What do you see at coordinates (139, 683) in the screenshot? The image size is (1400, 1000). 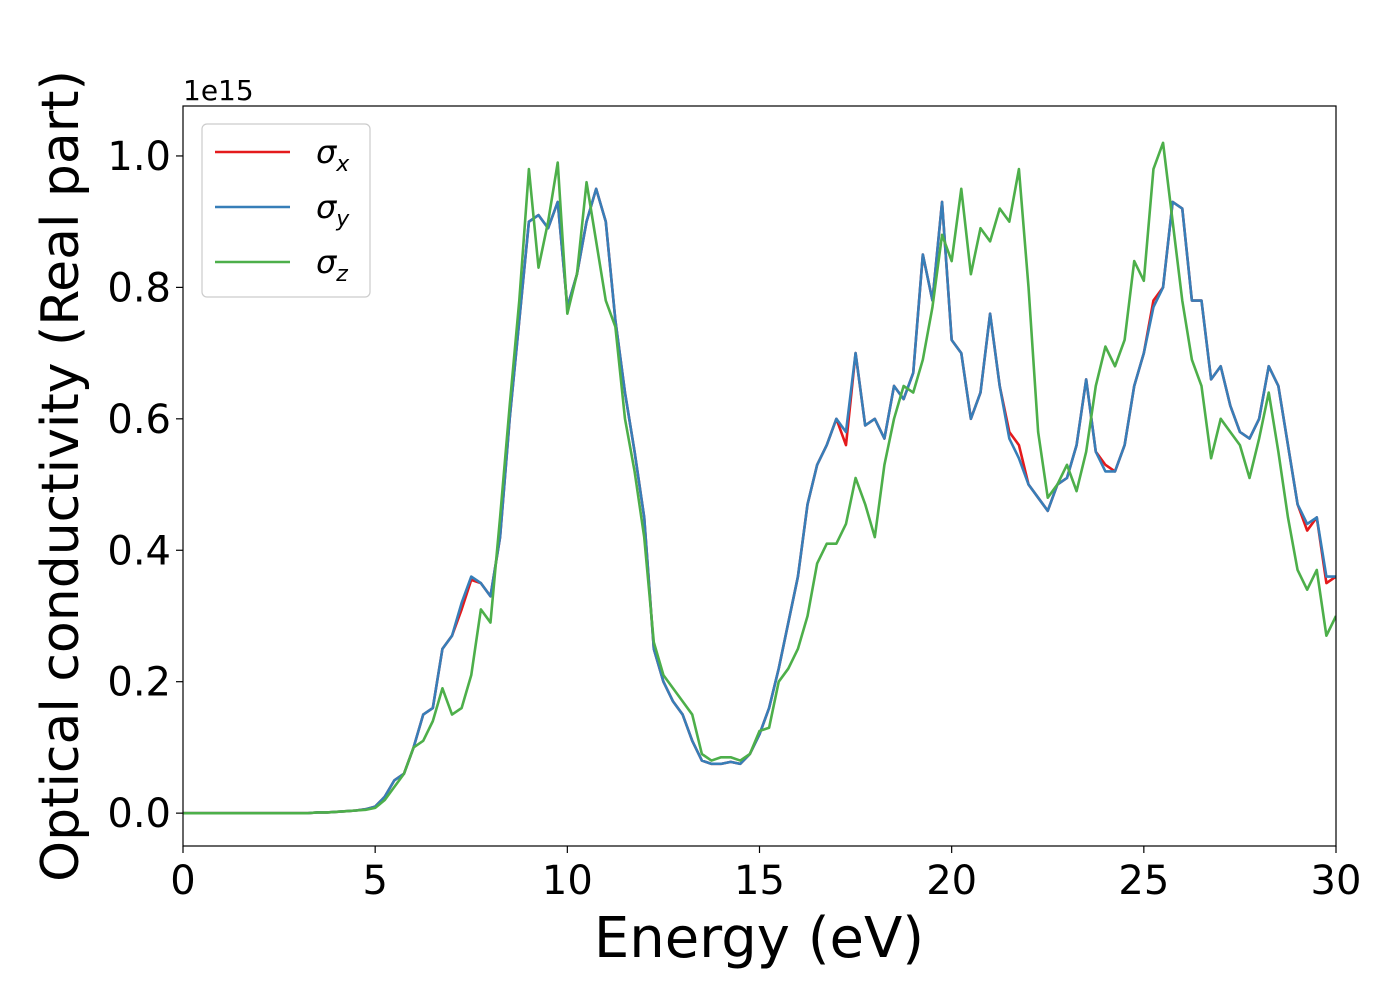 I see `y-tick-label: 0.2` at bounding box center [139, 683].